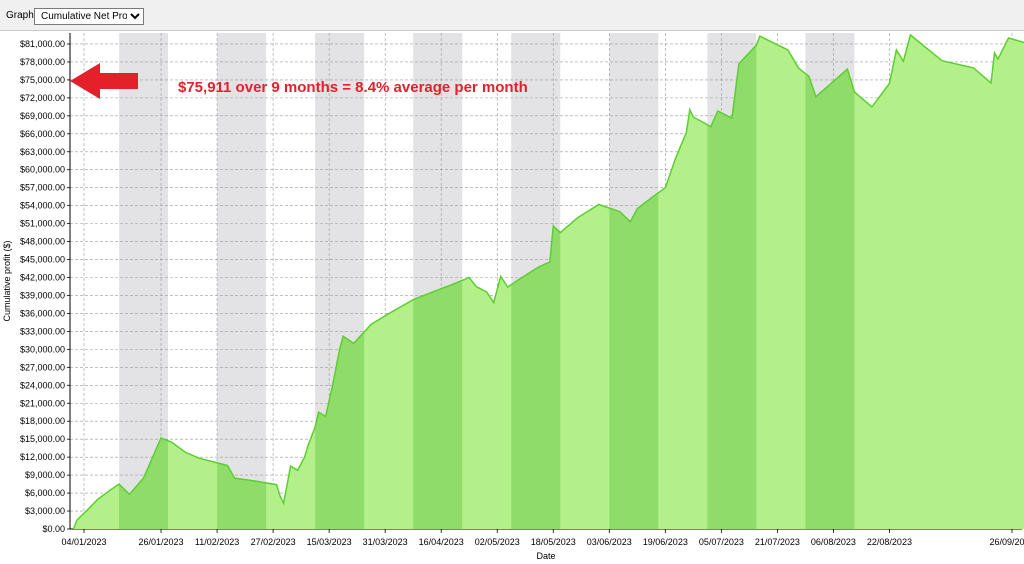  Describe the element at coordinates (777, 542) in the screenshot. I see `x-tick-label: 21/07/2023` at that location.